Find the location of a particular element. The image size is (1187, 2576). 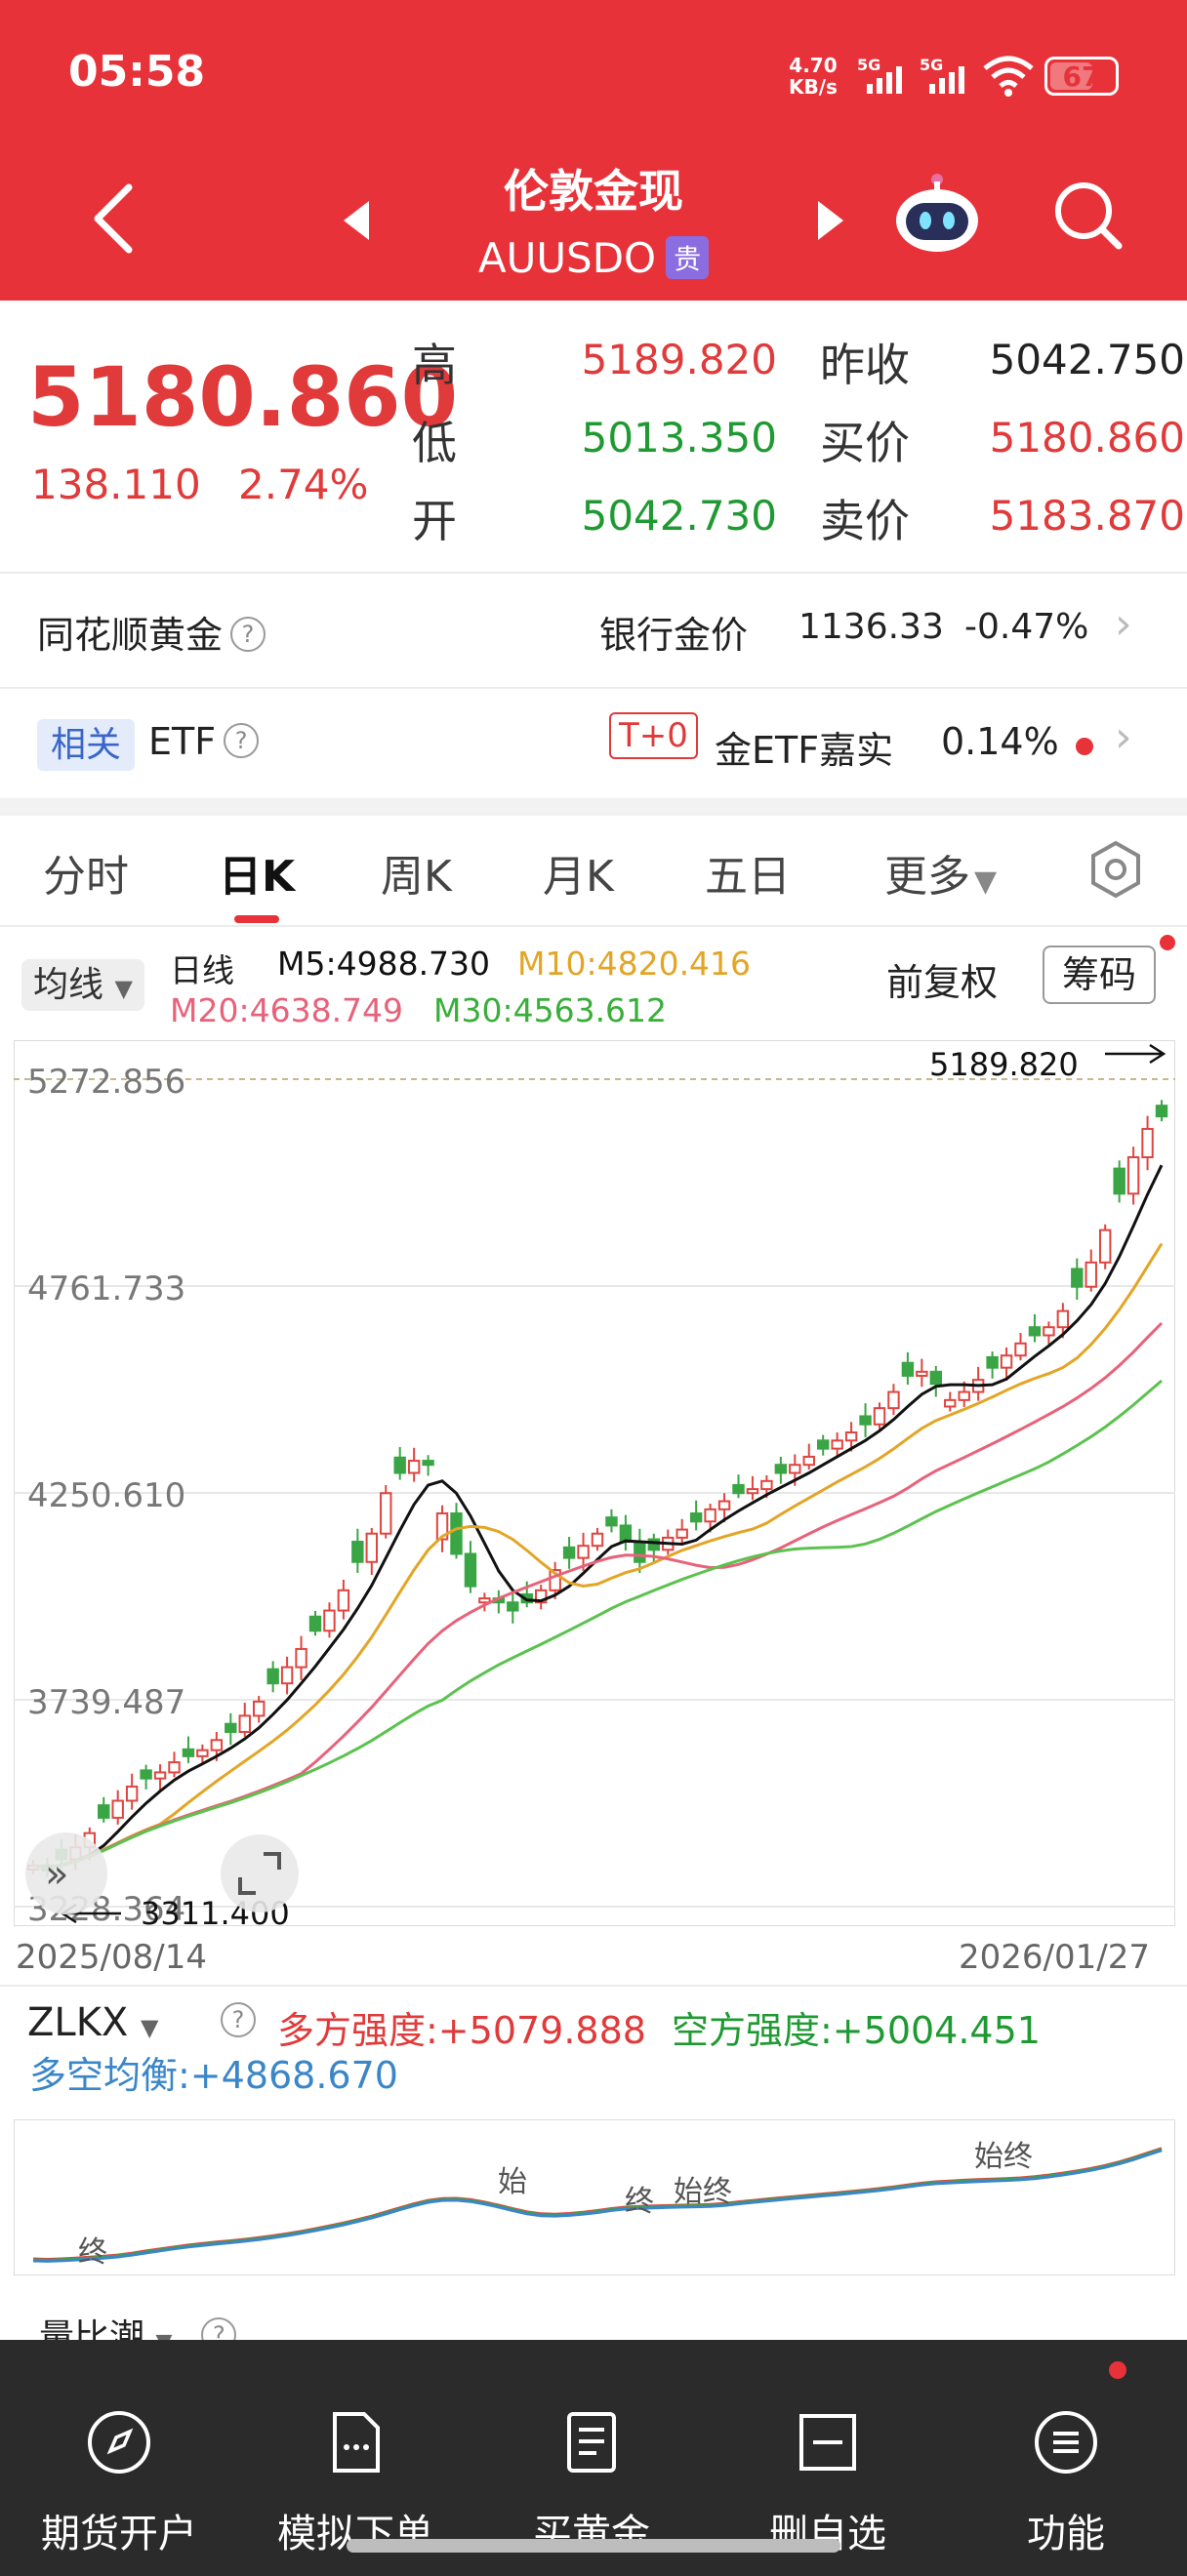

ma5-value: M5:4988.730 is located at coordinates (384, 964).